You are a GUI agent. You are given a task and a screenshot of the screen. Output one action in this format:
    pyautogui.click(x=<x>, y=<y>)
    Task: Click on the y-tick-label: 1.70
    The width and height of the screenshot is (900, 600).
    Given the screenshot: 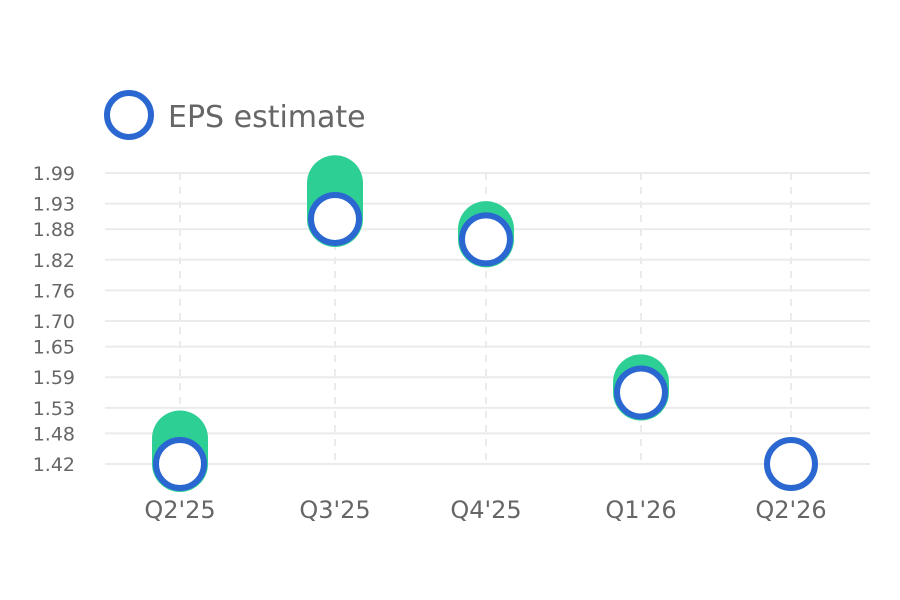 What is the action you would take?
    pyautogui.click(x=54, y=322)
    